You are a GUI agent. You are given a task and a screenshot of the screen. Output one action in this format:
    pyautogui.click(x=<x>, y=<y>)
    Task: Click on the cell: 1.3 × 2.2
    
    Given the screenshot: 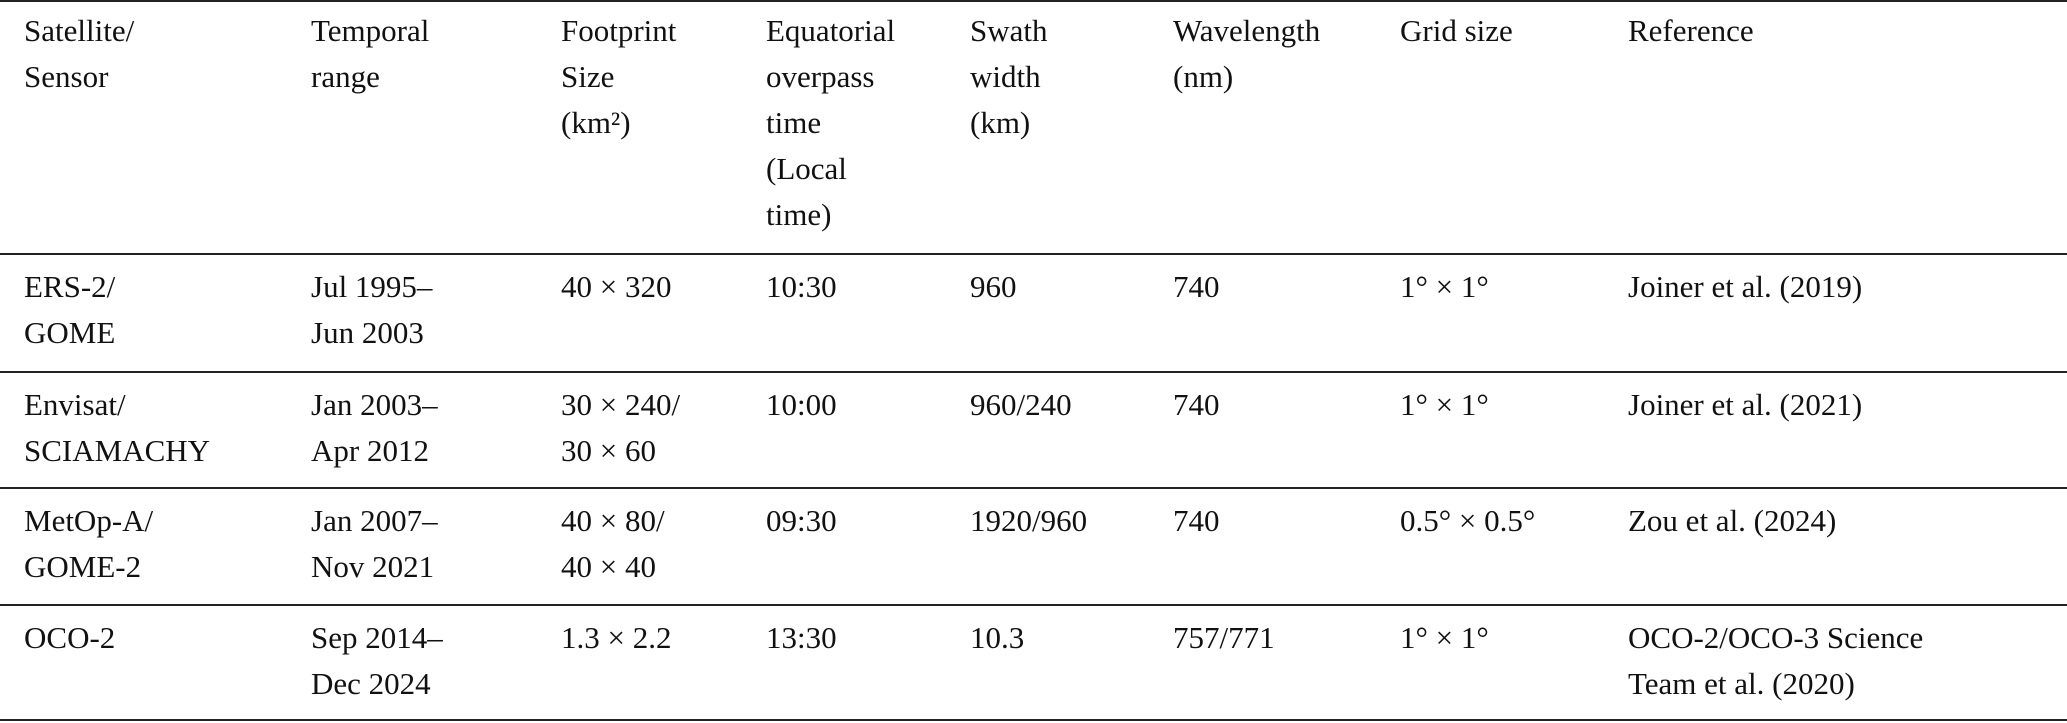 What is the action you would take?
    pyautogui.click(x=616, y=638)
    